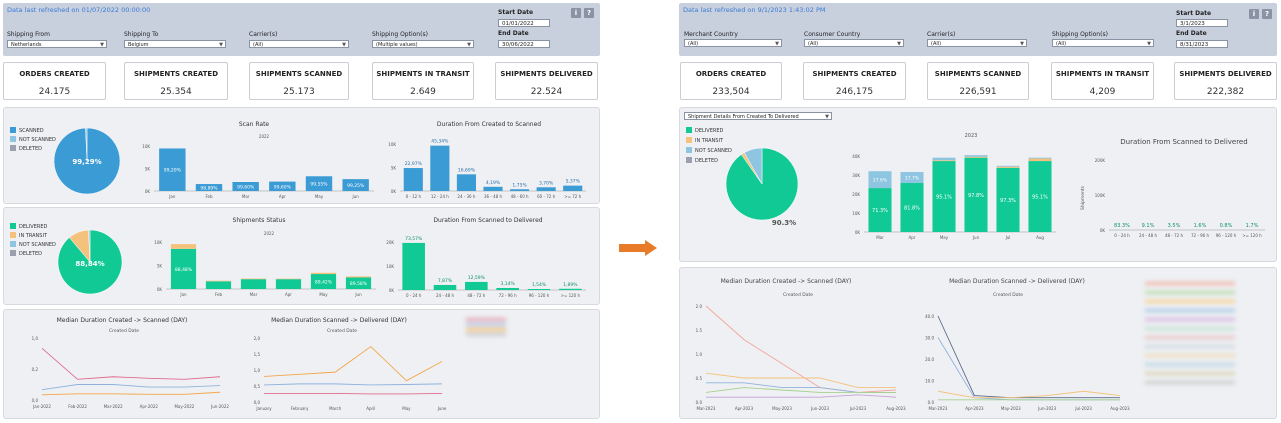 This screenshot has height=423, width=1281. What do you see at coordinates (184, 406) in the screenshot?
I see `tick-label: May-2022` at bounding box center [184, 406].